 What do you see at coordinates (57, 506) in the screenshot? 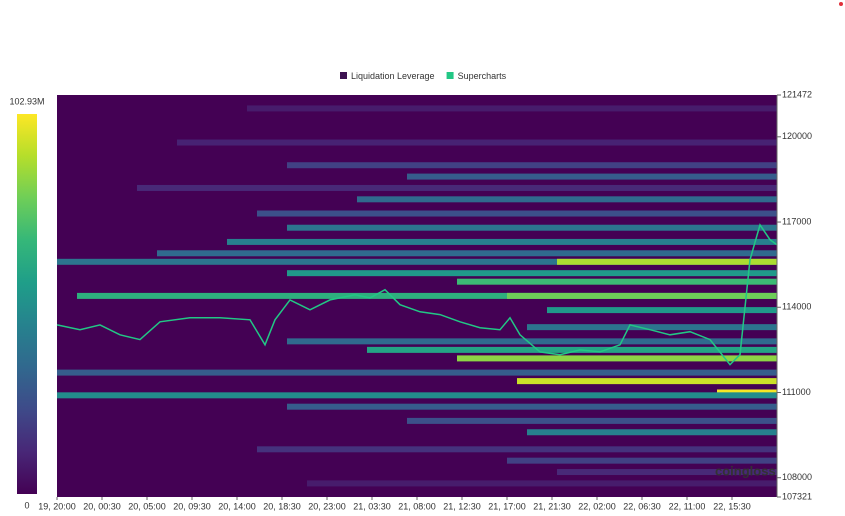
I see `x-tick-label: 19, 20:00` at bounding box center [57, 506].